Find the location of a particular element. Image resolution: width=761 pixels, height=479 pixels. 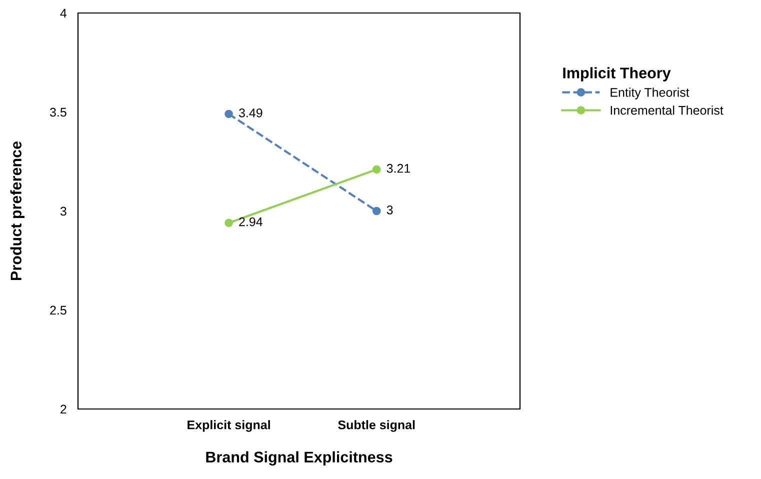

legend-label: Entity Theorist is located at coordinates (650, 94).